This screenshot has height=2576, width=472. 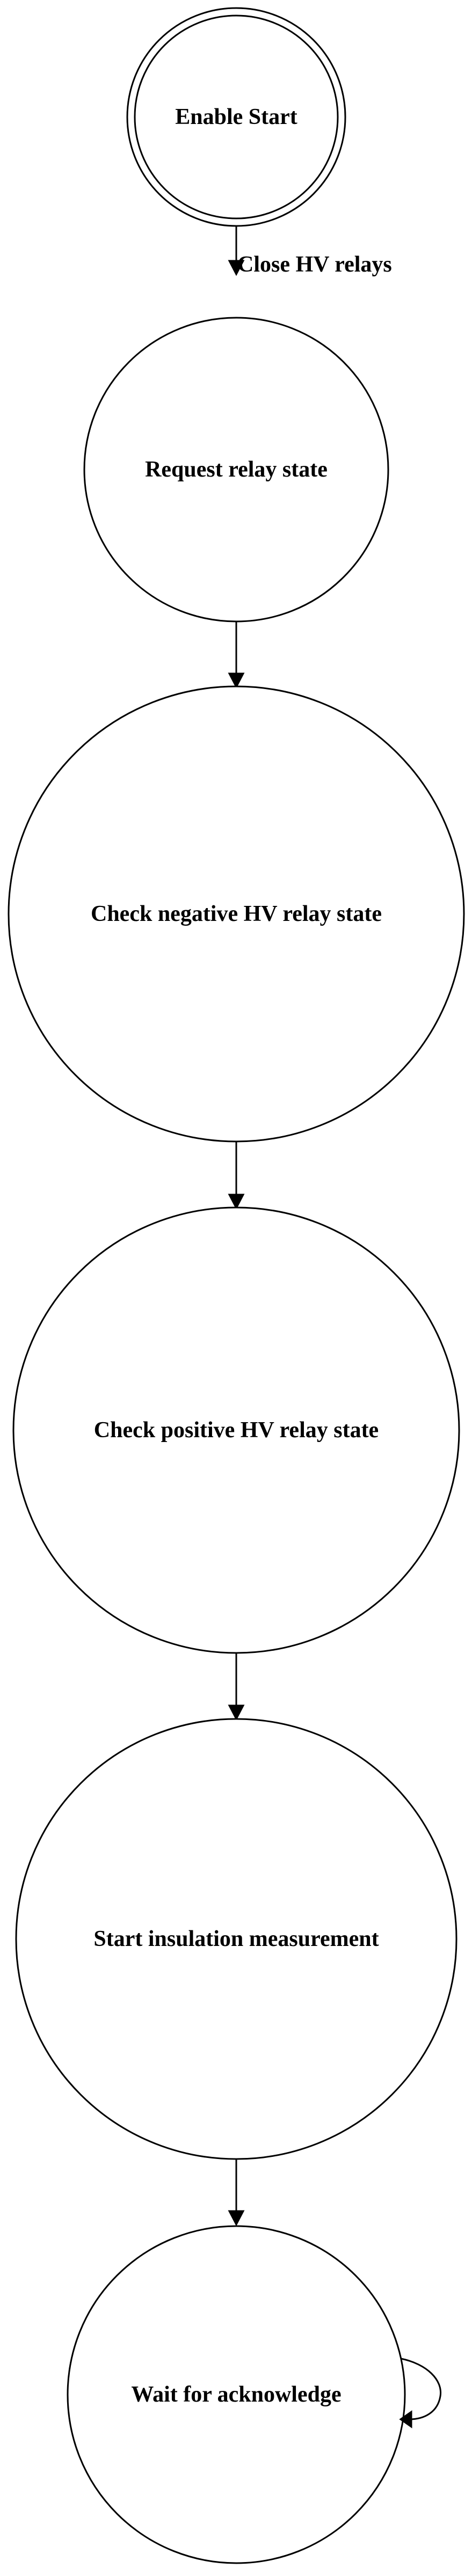 I want to click on edge-arrowhead, so click(x=236, y=268).